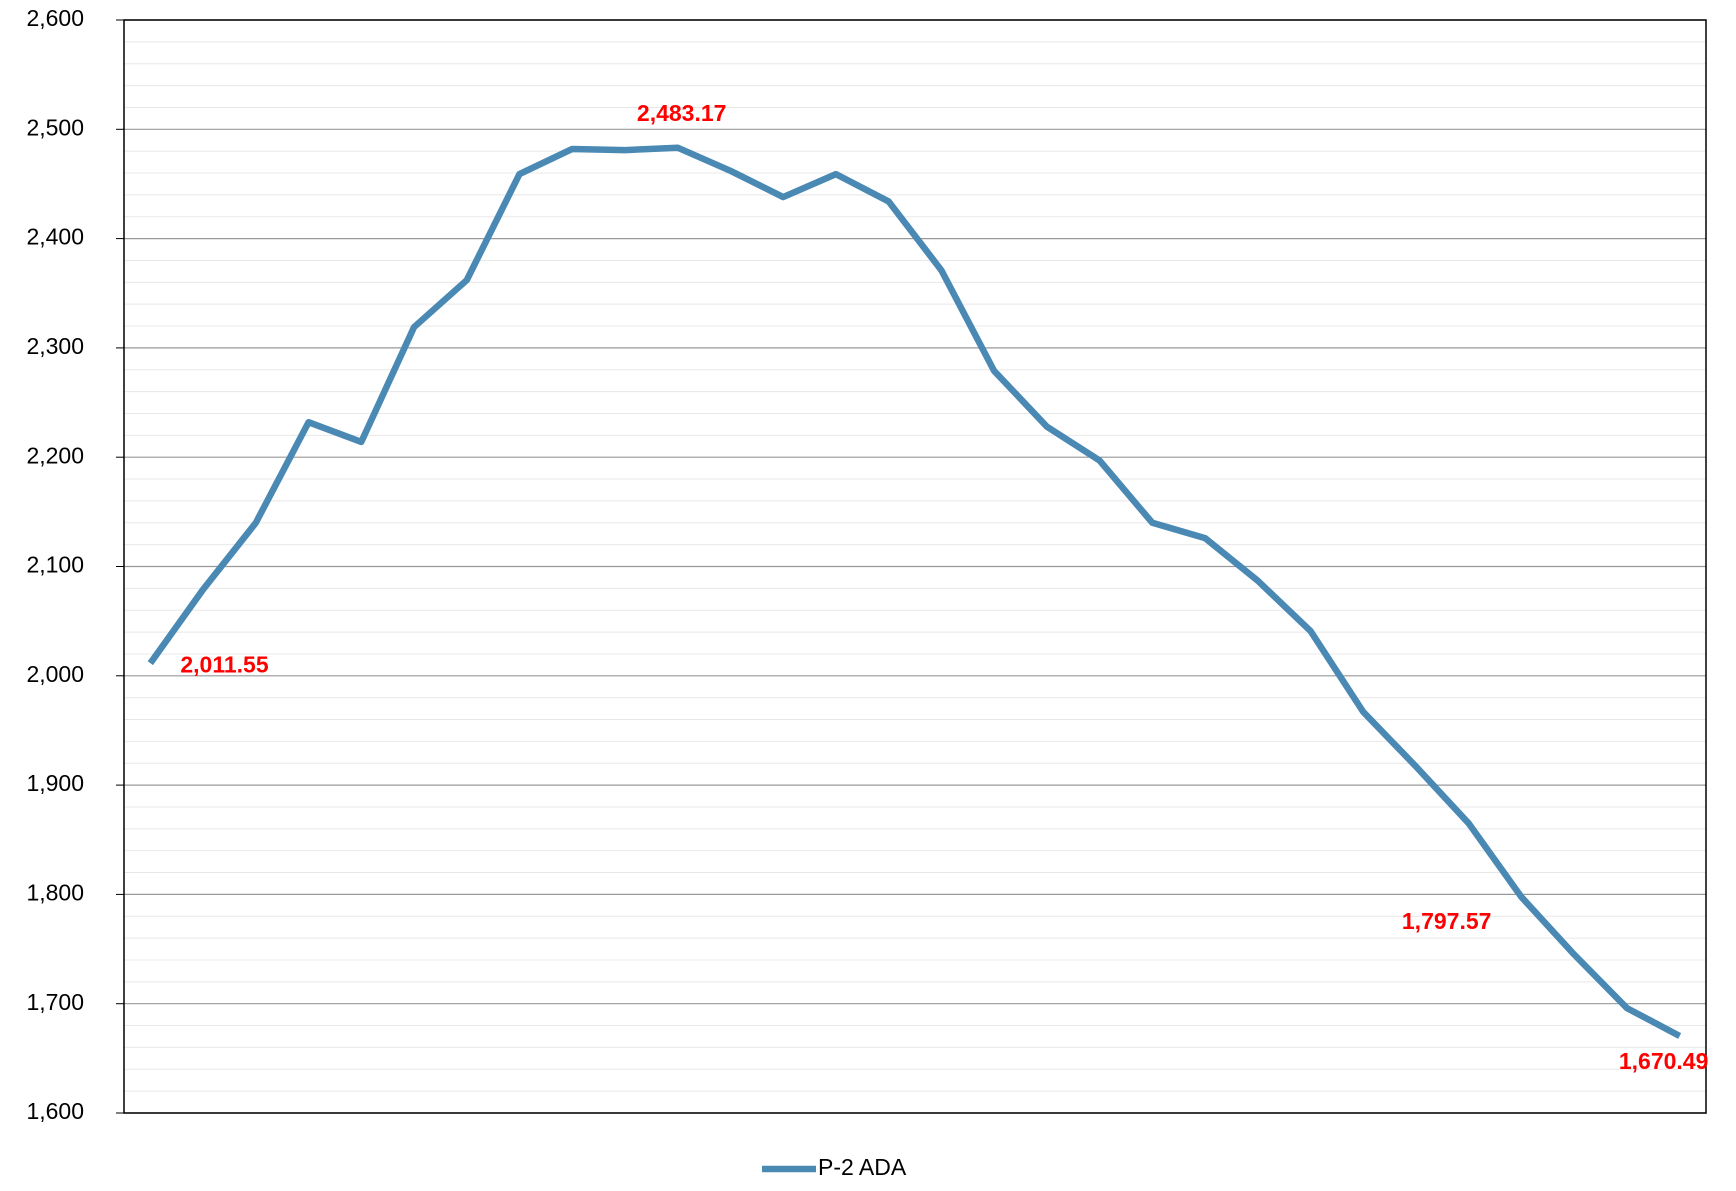 The width and height of the screenshot is (1736, 1191). Describe the element at coordinates (55, 346) in the screenshot. I see `y-tick-label: 2,300` at that location.